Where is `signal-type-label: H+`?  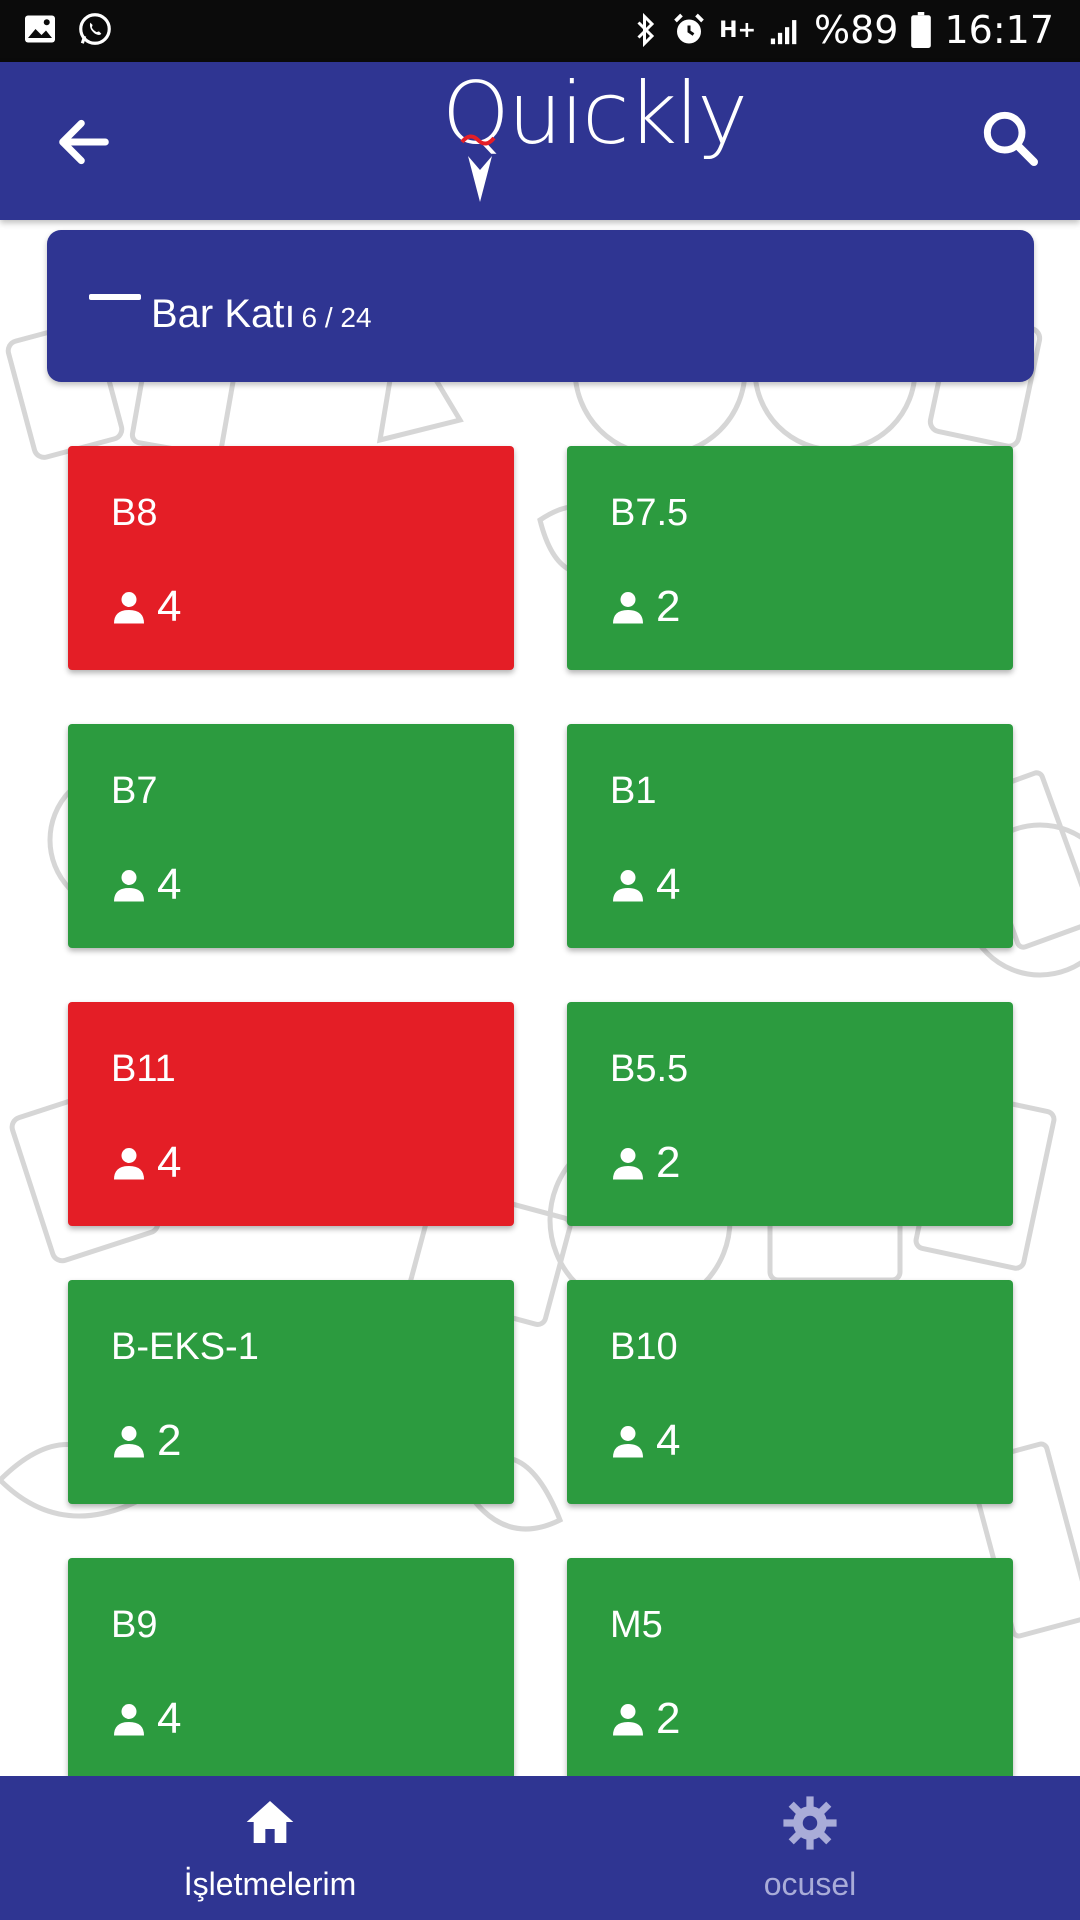 signal-type-label: H+ is located at coordinates (738, 30).